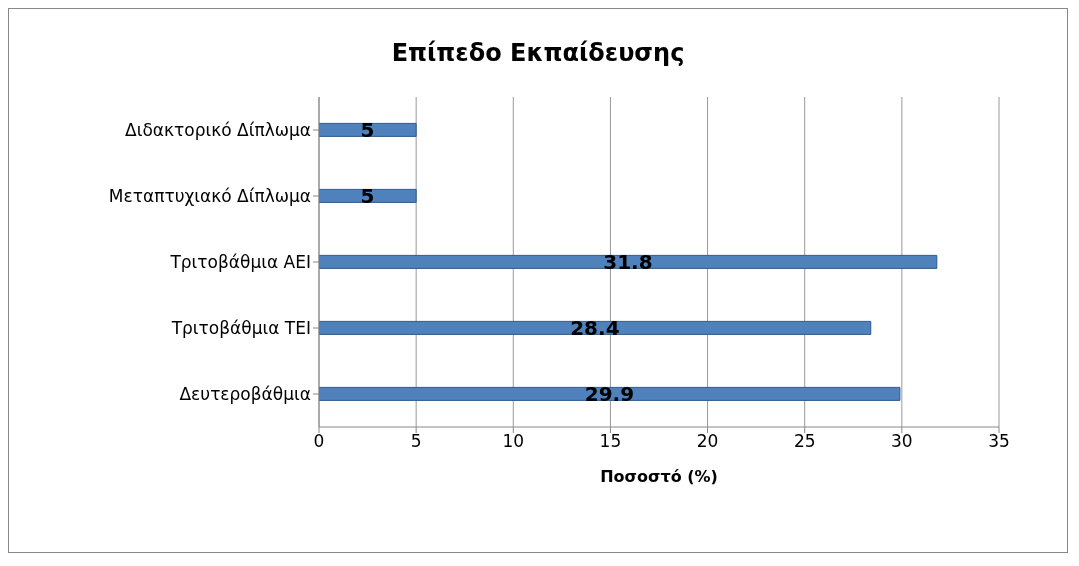 The width and height of the screenshot is (1079, 566). Describe the element at coordinates (416, 441) in the screenshot. I see `x-tick-label: 5` at that location.